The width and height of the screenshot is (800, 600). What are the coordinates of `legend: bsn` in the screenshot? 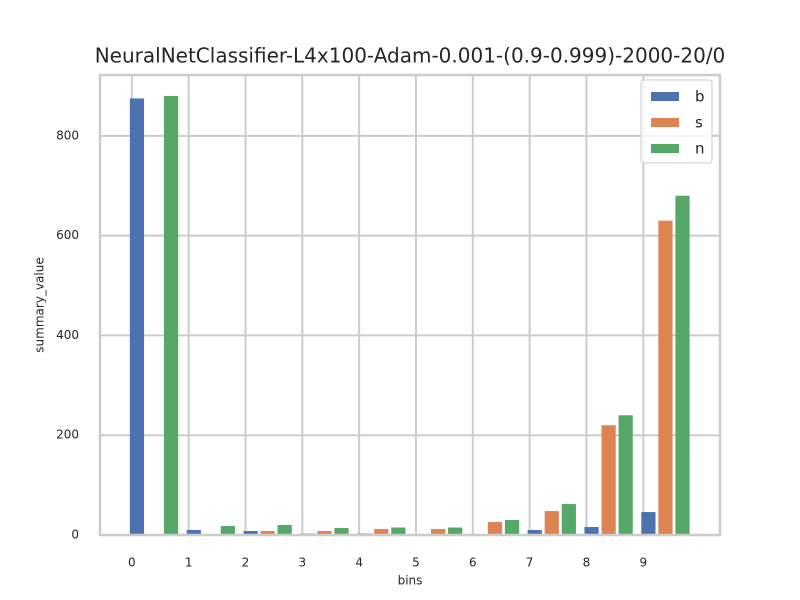 It's located at (676, 121).